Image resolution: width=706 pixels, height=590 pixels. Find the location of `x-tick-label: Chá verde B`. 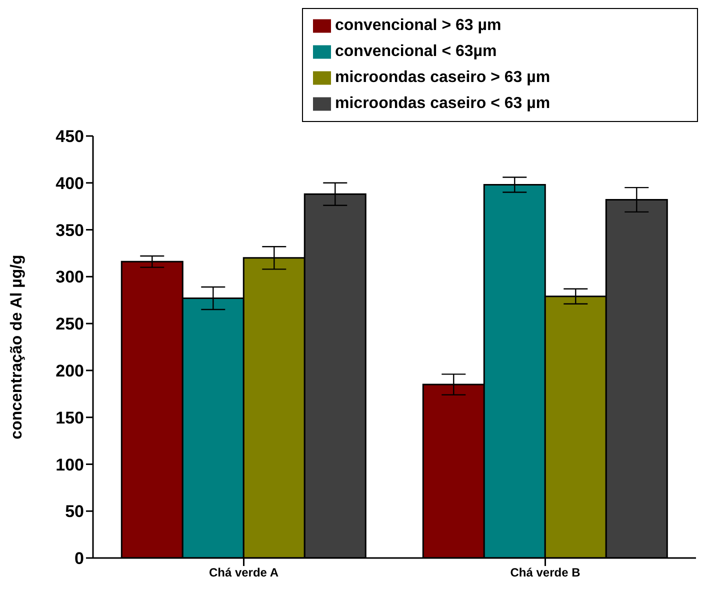

x-tick-label: Chá verde B is located at coordinates (545, 573).